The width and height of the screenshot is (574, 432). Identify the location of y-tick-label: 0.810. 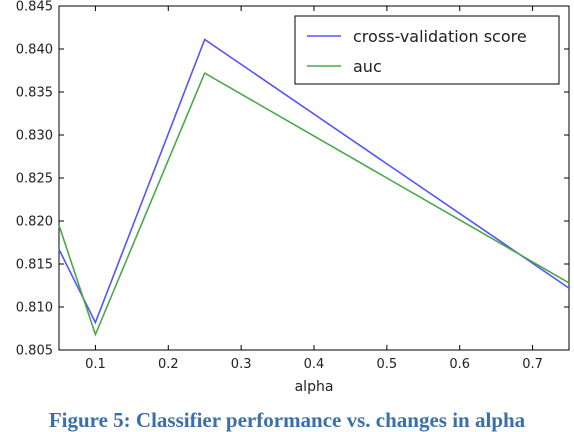
(34, 308).